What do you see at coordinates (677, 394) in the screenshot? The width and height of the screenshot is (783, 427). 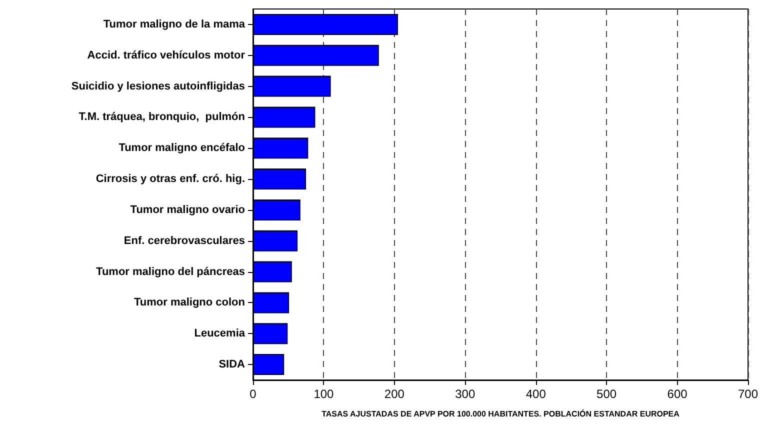 I see `x-tick-label: 600` at bounding box center [677, 394].